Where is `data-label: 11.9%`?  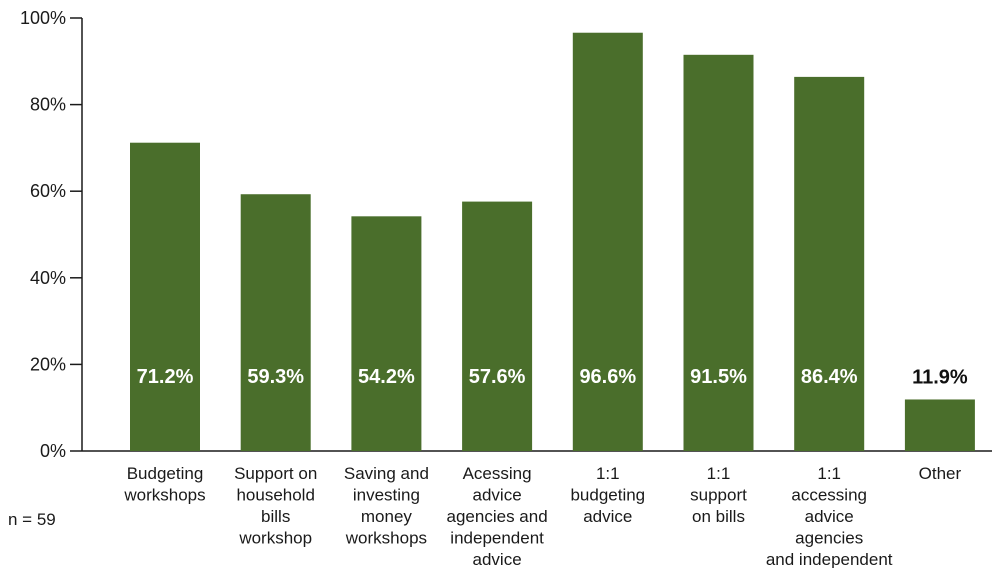
data-label: 11.9% is located at coordinates (940, 377).